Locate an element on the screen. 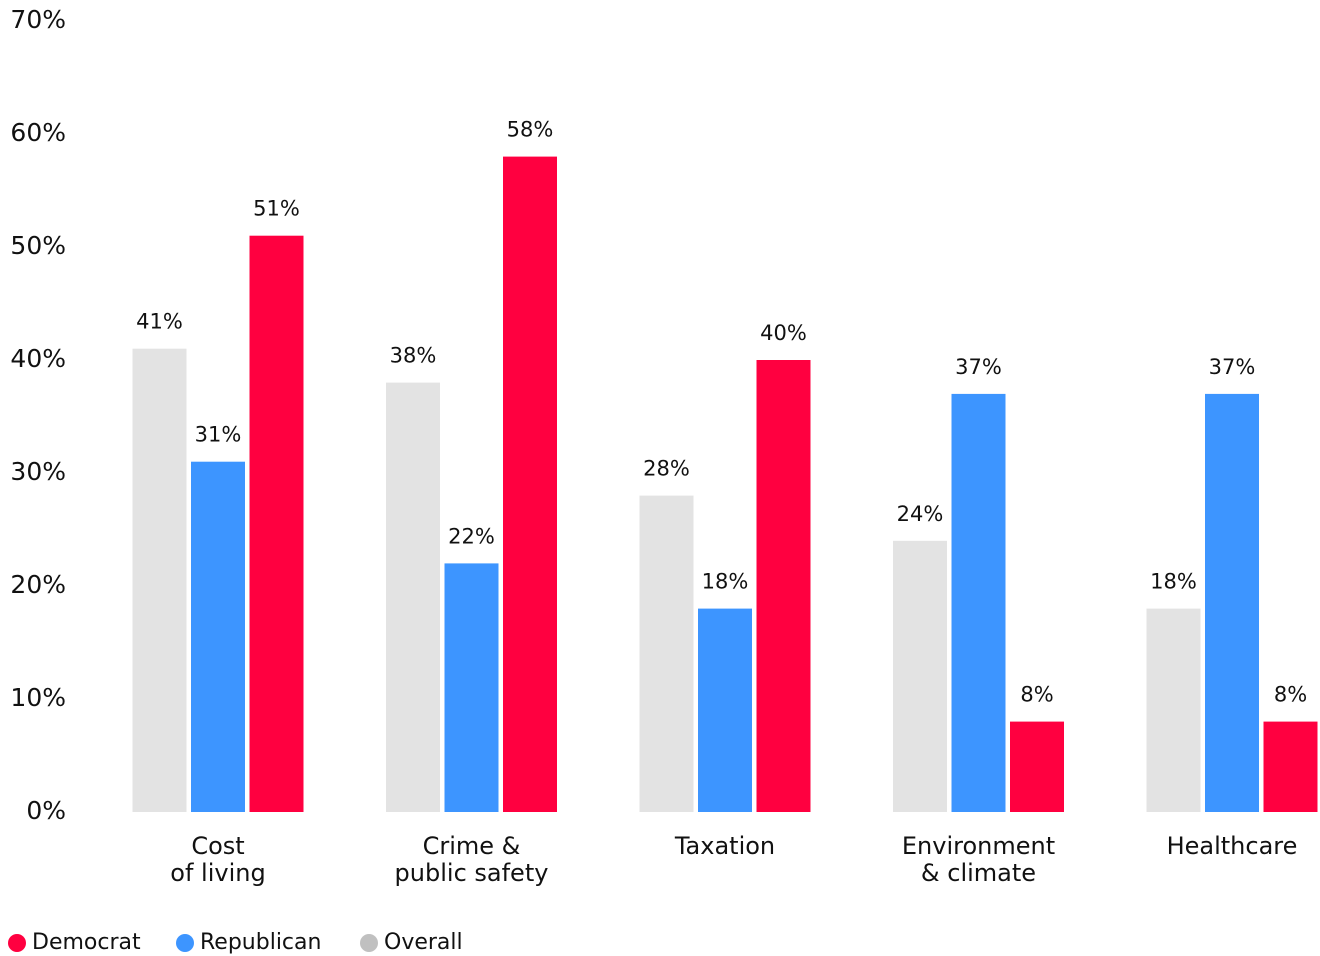 This screenshot has height=956, width=1320. y-tick-label: 40% is located at coordinates (38, 358).